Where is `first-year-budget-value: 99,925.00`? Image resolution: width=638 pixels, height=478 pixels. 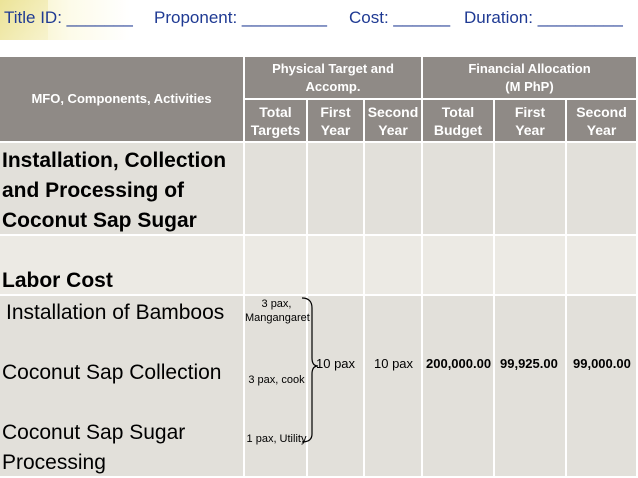 first-year-budget-value: 99,925.00 is located at coordinates (529, 363).